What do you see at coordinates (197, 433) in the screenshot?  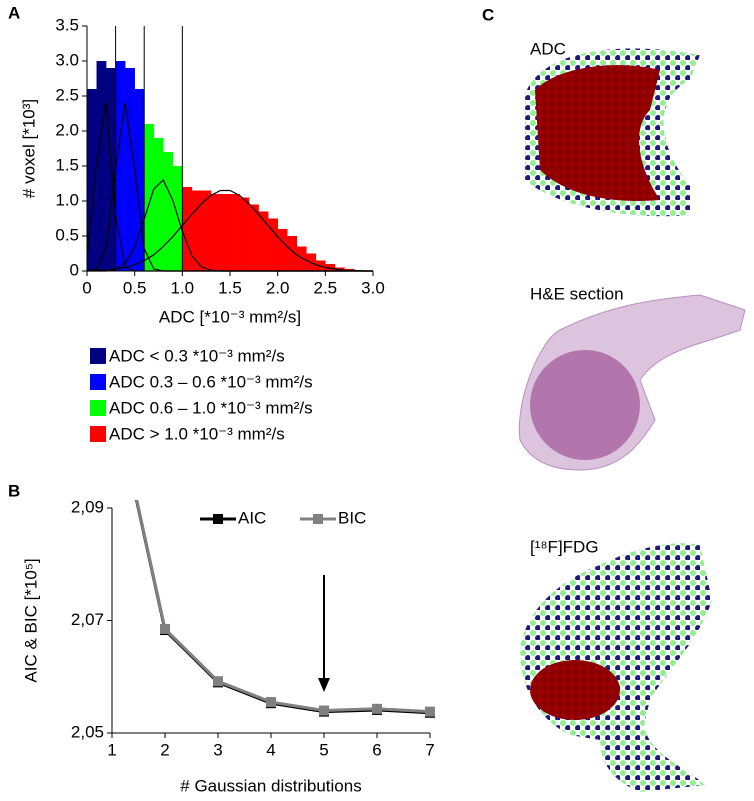 I see `legend-label: ADC > 1.0 *10⁻³ mm²/s` at bounding box center [197, 433].